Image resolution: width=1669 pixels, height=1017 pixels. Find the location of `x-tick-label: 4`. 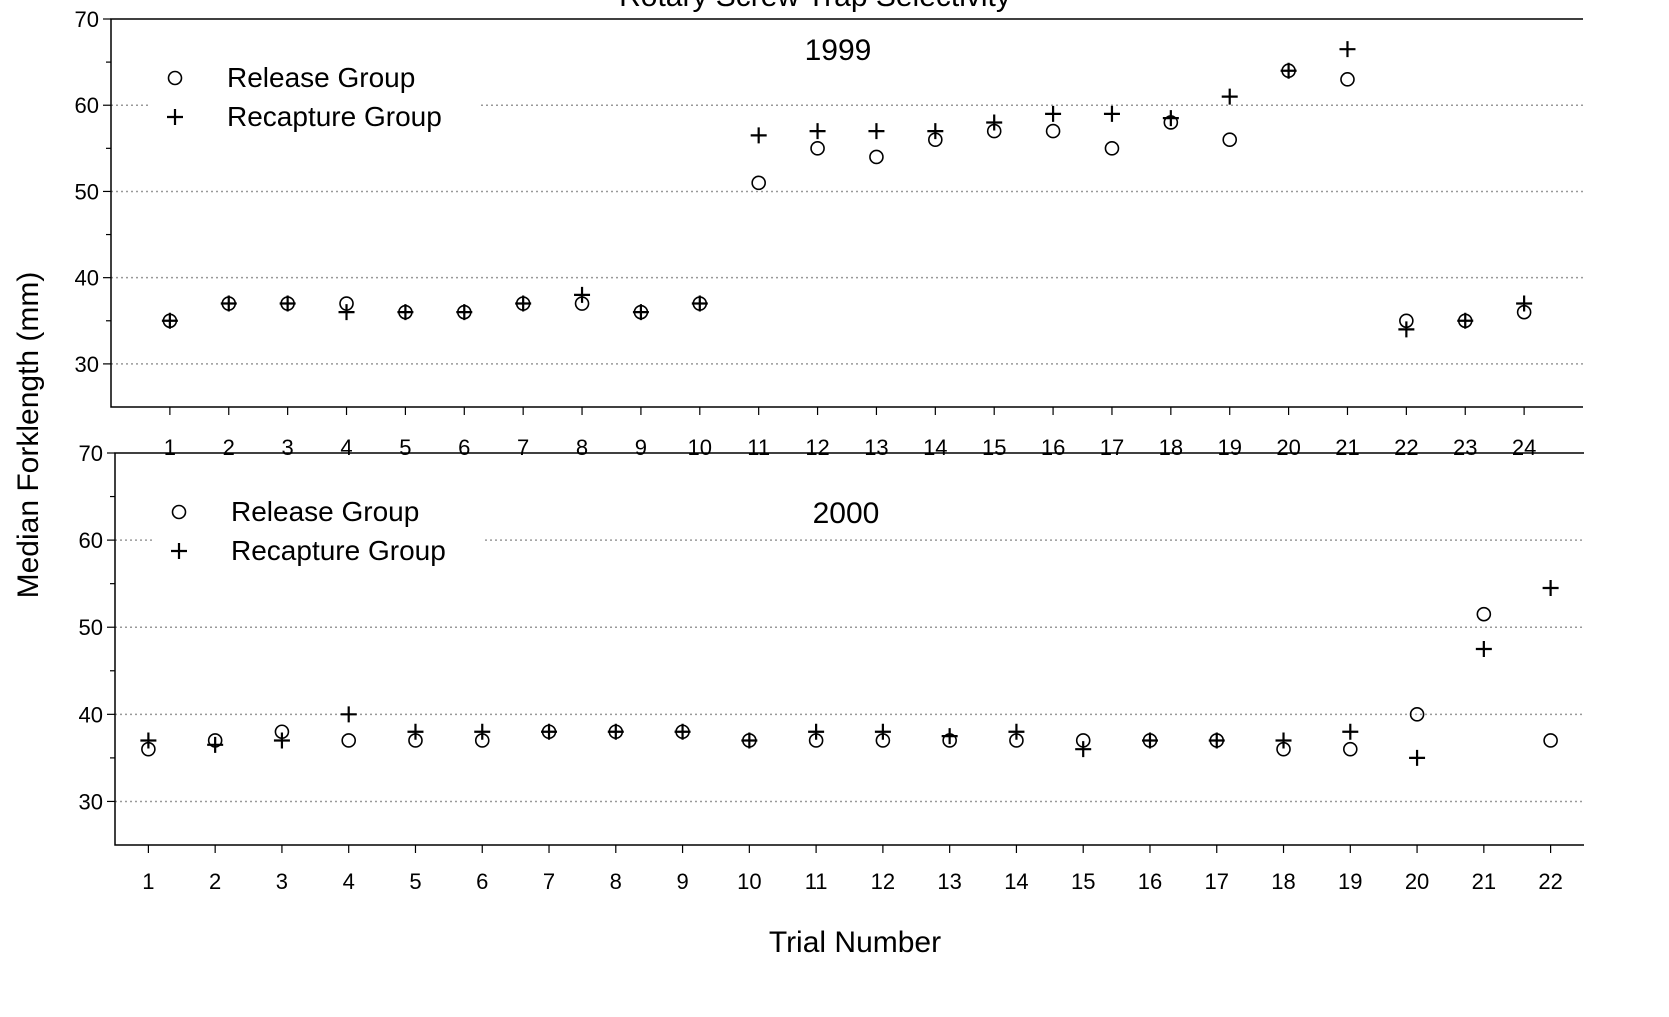

x-tick-label: 4 is located at coordinates (349, 881).